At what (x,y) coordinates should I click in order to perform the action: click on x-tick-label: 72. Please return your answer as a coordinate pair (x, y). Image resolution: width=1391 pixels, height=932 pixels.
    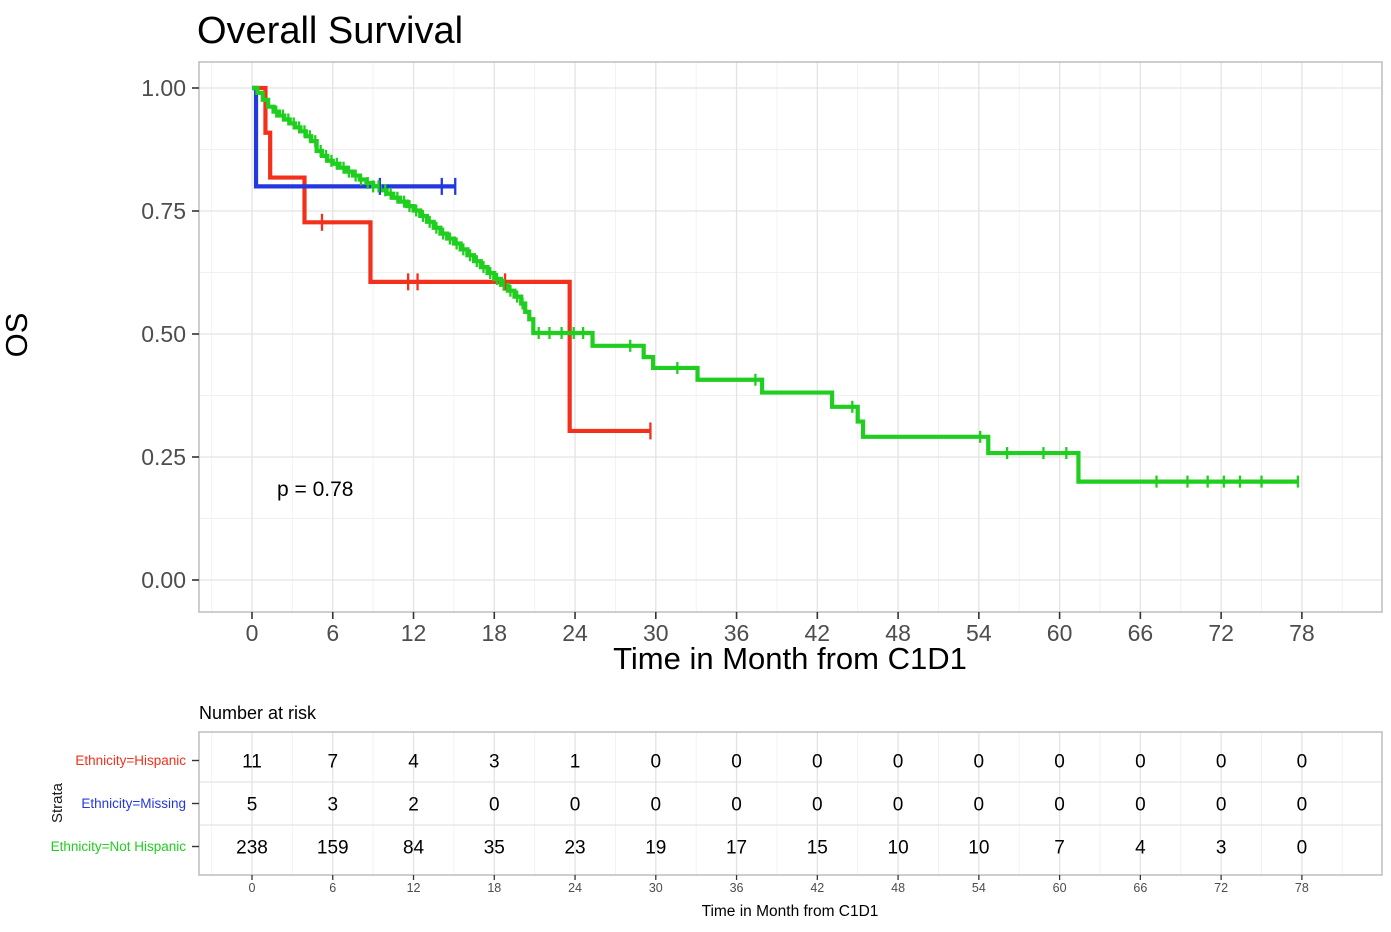
    Looking at the image, I should click on (1221, 633).